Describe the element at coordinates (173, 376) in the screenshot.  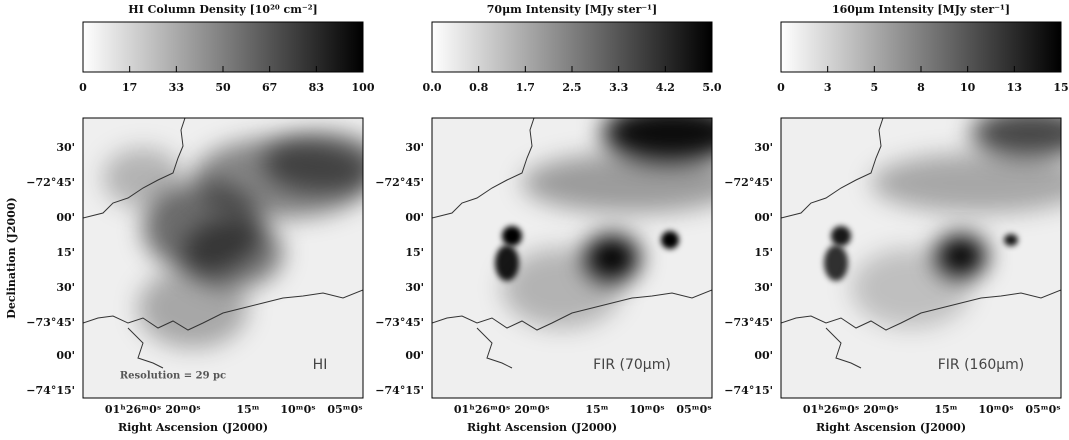
I see `resolution-note: Resolution = 29 pc` at that location.